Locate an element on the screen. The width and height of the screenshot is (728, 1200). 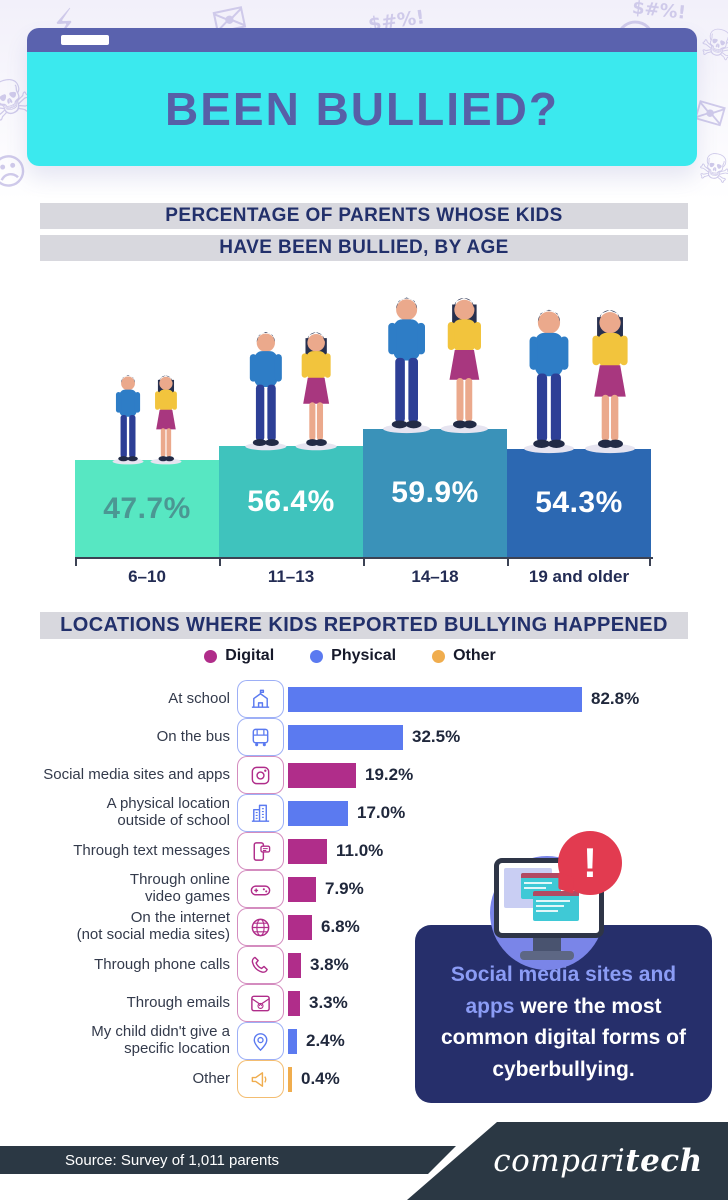
age-bar: 56.4% is located at coordinates (291, 501).